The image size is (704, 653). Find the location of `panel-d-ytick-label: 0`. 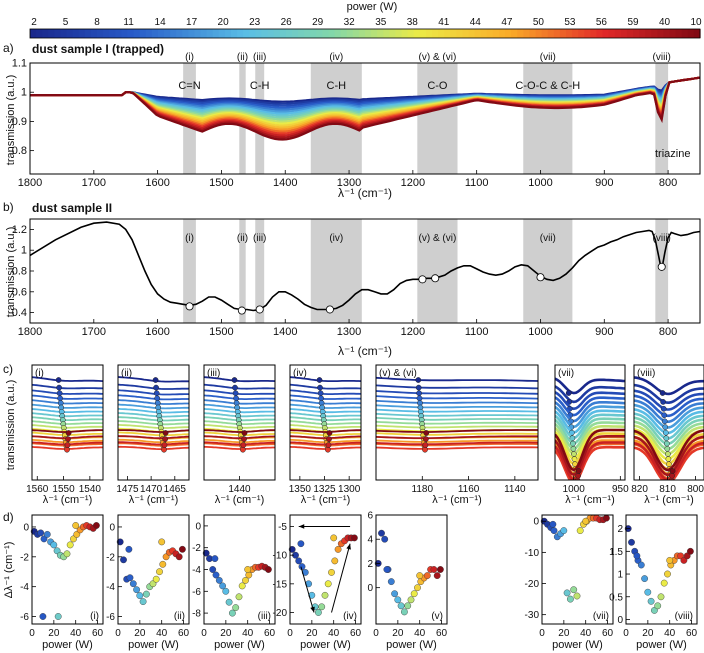

panel-d-ytick-label: 0 is located at coordinates (620, 620).